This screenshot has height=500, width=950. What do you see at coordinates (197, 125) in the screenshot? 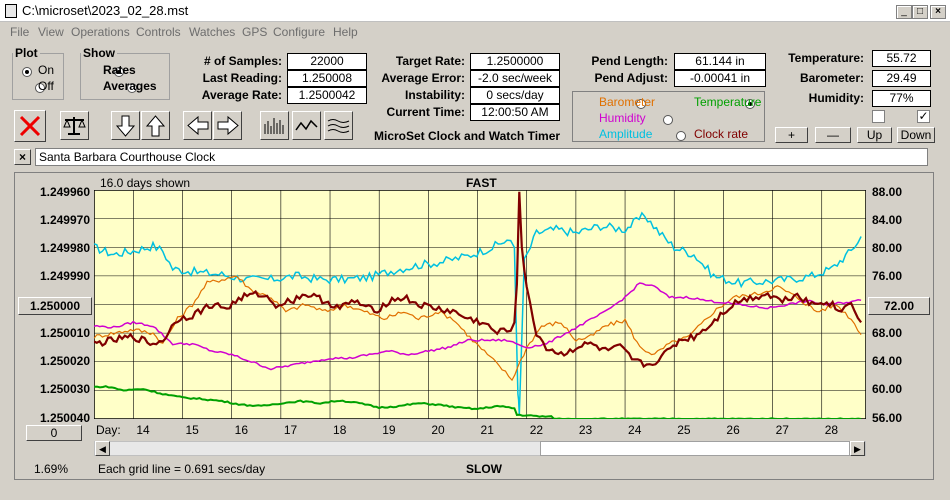
I see `arrow-left-button` at bounding box center [197, 125].